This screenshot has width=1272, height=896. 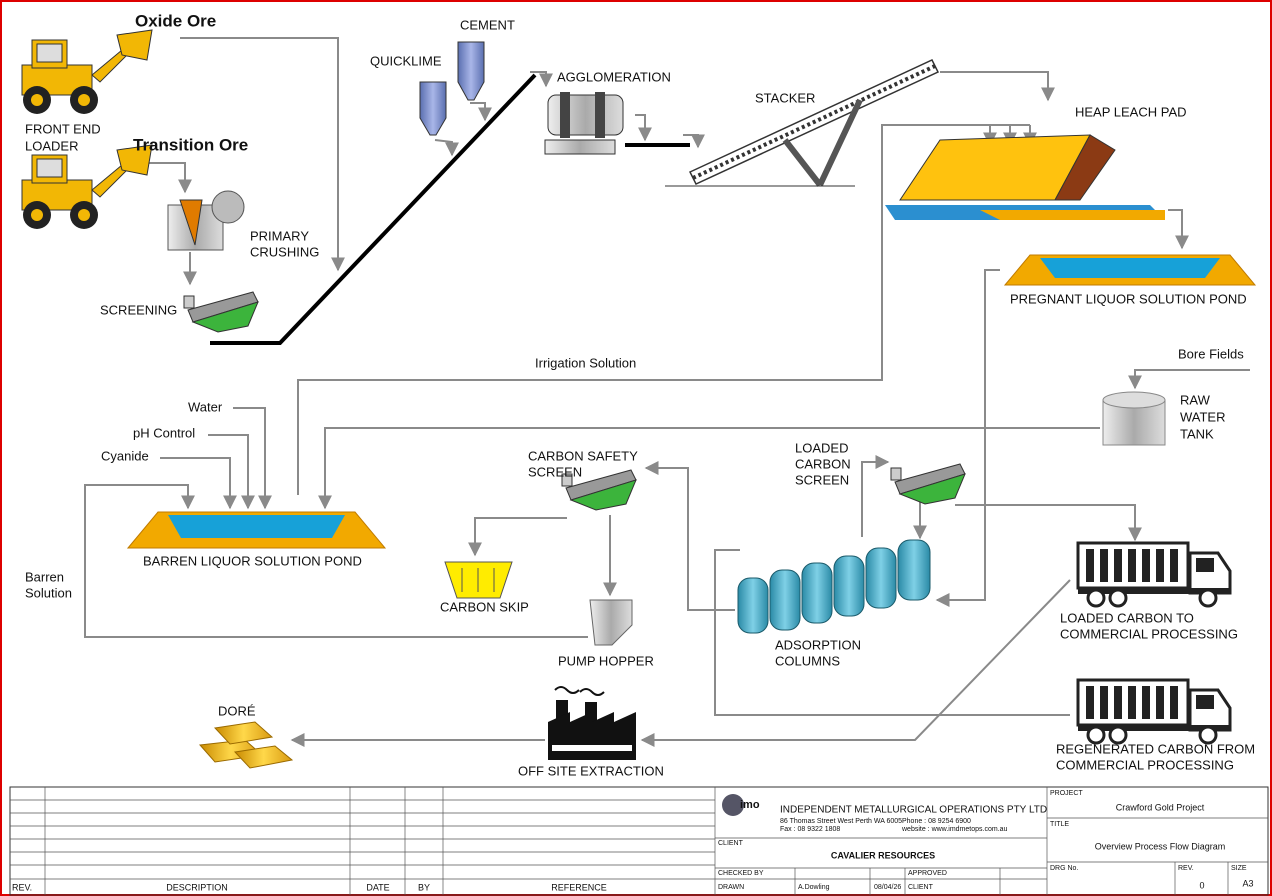 I want to click on drawn-by: A.Dowling, so click(x=814, y=887).